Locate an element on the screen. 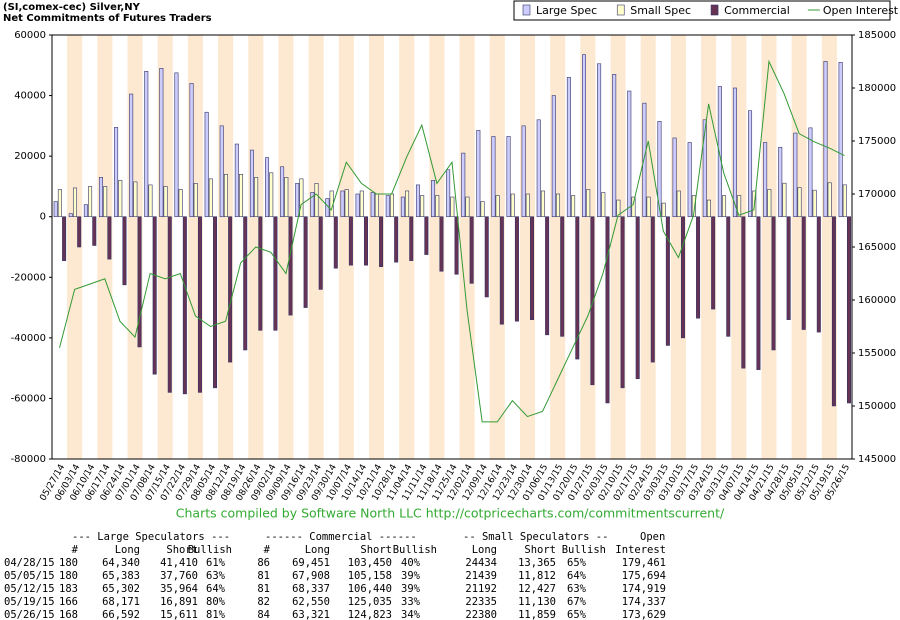 Image resolution: width=900 pixels, height=620 pixels. y2-tick-label: 155000 is located at coordinates (877, 353).